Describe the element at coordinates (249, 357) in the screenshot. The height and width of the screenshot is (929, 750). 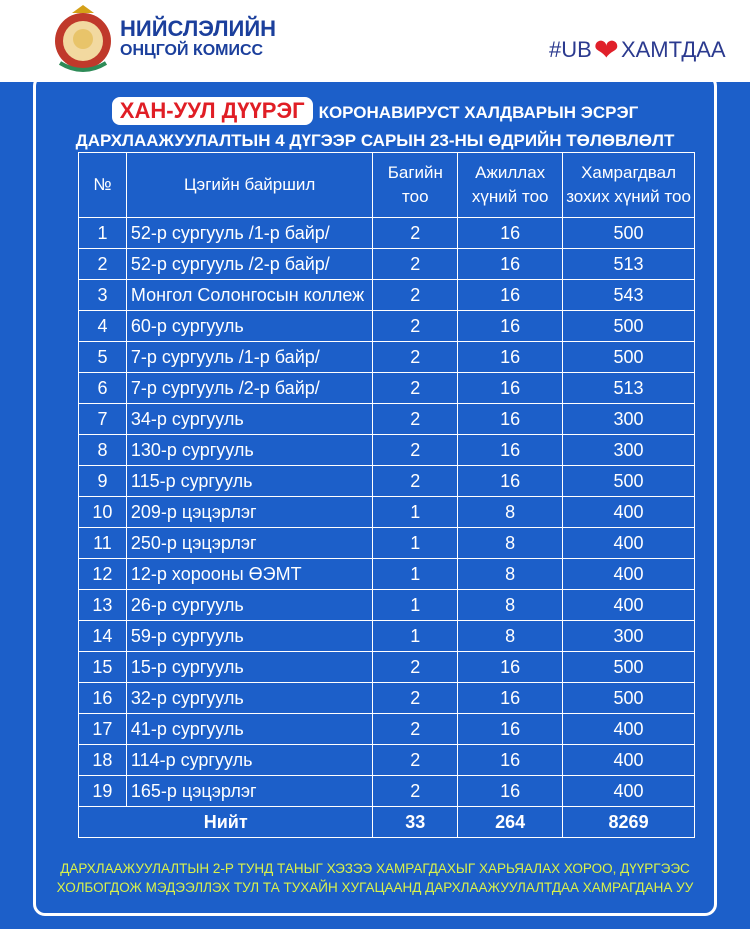
I see `location: 7-р сургууль /1-р байр/` at that location.